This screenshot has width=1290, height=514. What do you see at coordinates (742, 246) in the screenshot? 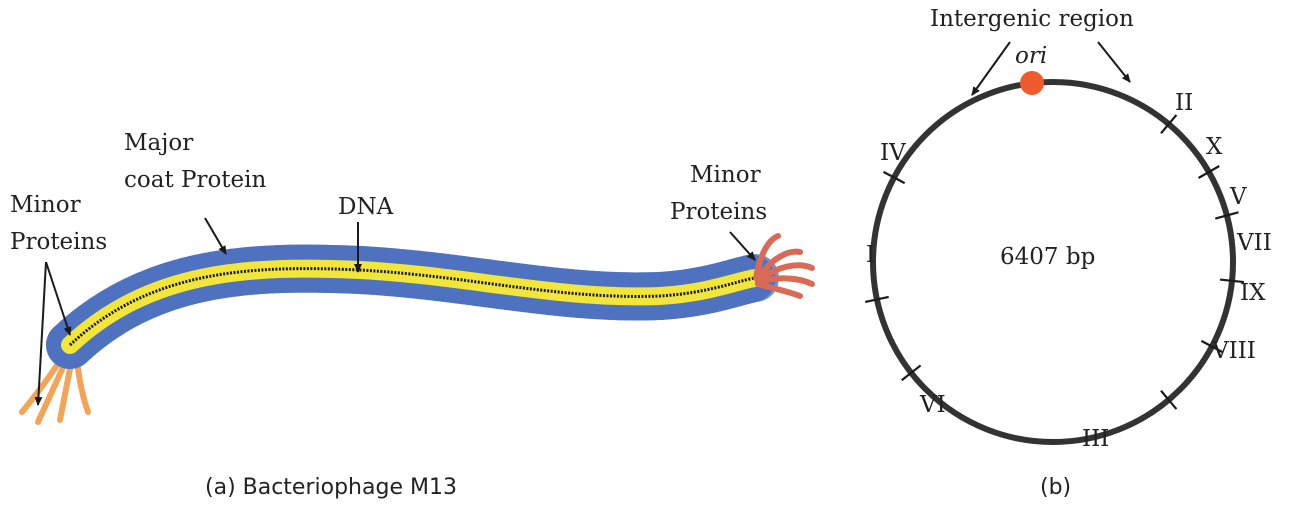
I see `arrow-minor-proteins-right` at bounding box center [742, 246].